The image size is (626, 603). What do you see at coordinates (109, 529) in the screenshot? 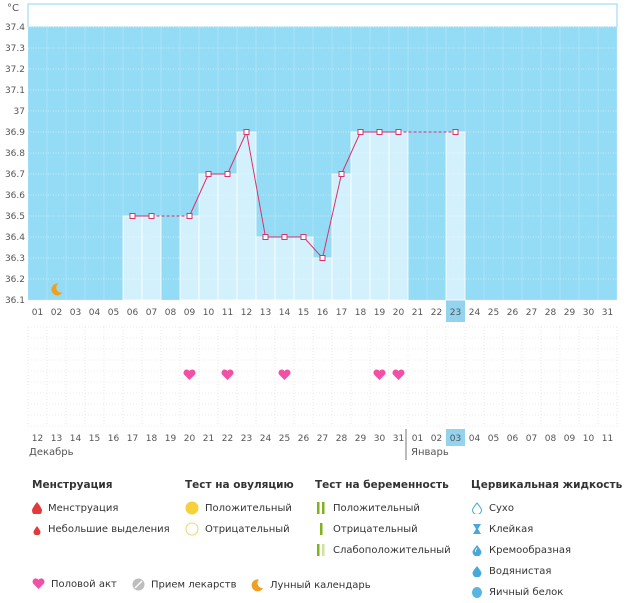
I see `legend-item-label: Небольшие выделения` at bounding box center [109, 529].